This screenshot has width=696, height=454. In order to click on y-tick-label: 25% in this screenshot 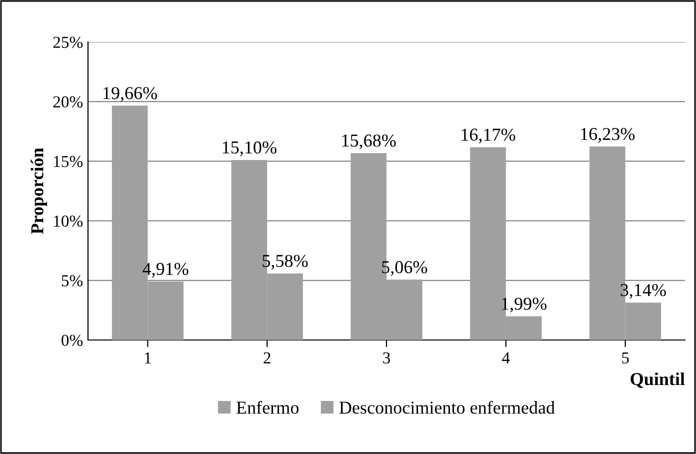, I will do `click(68, 42)`.